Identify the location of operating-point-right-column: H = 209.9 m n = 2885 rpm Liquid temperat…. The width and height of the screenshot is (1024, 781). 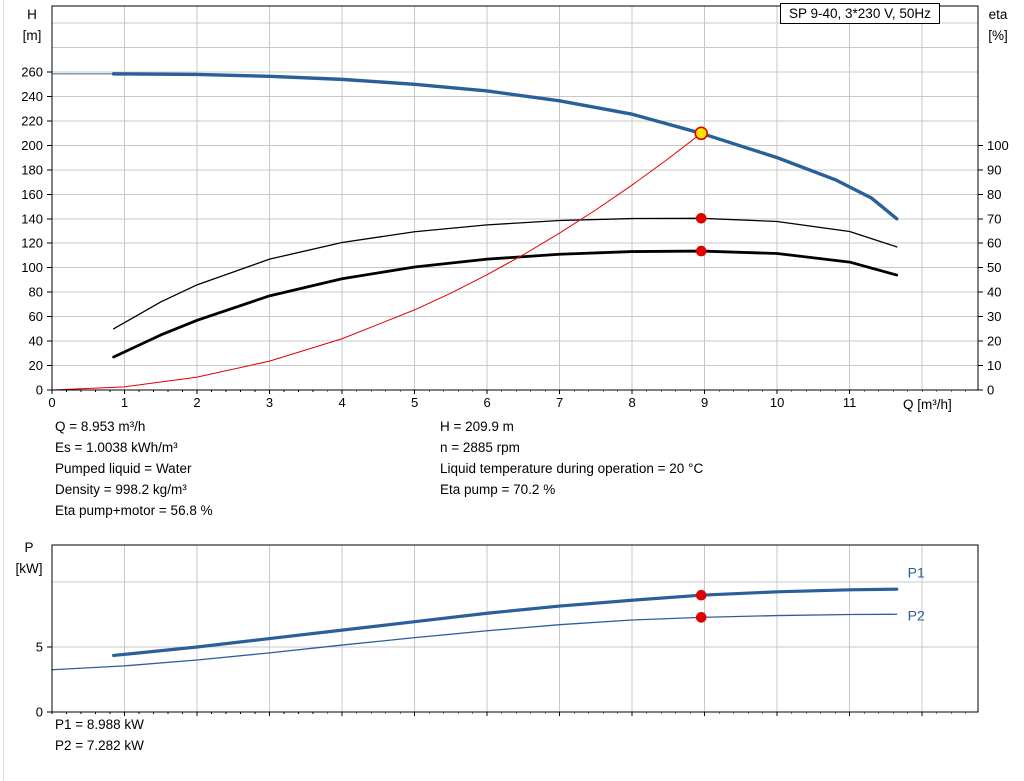
(571, 458).